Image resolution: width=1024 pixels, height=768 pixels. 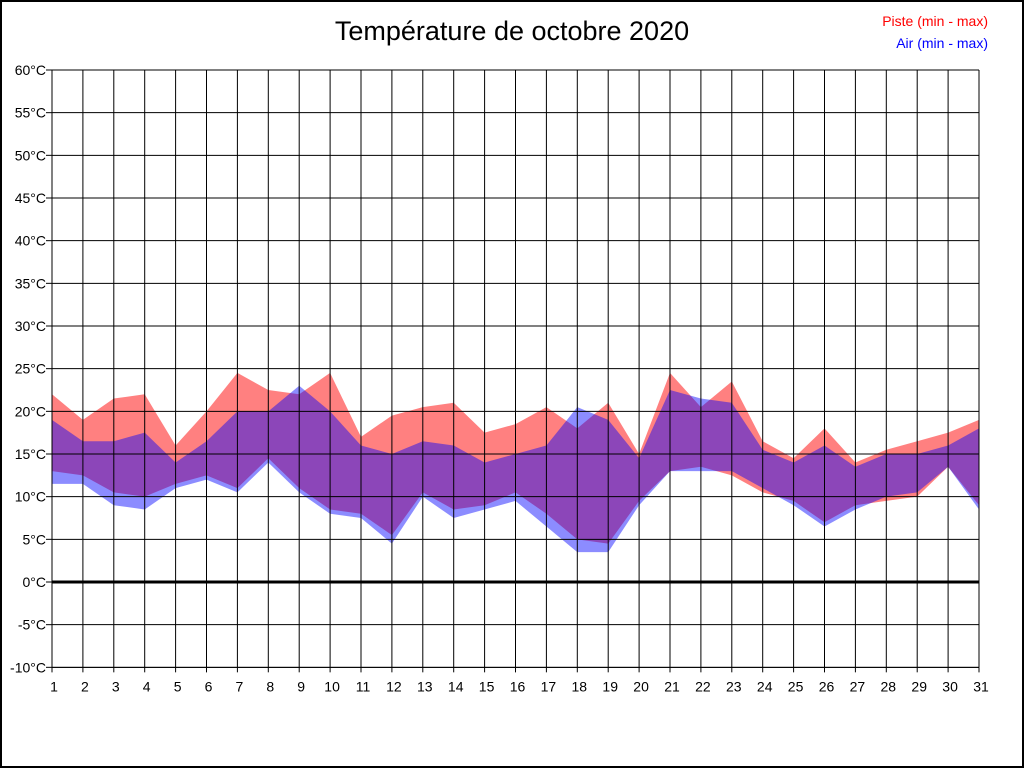 I want to click on y-tick-label: 40°C, so click(x=30, y=241).